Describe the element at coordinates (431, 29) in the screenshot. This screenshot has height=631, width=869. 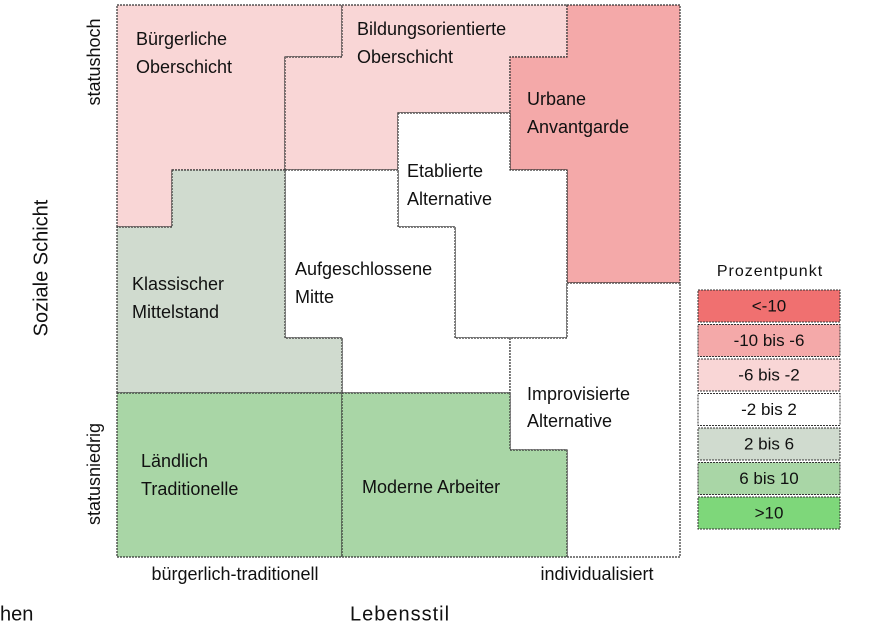
I see `region-label: Bildungsorientierte` at that location.